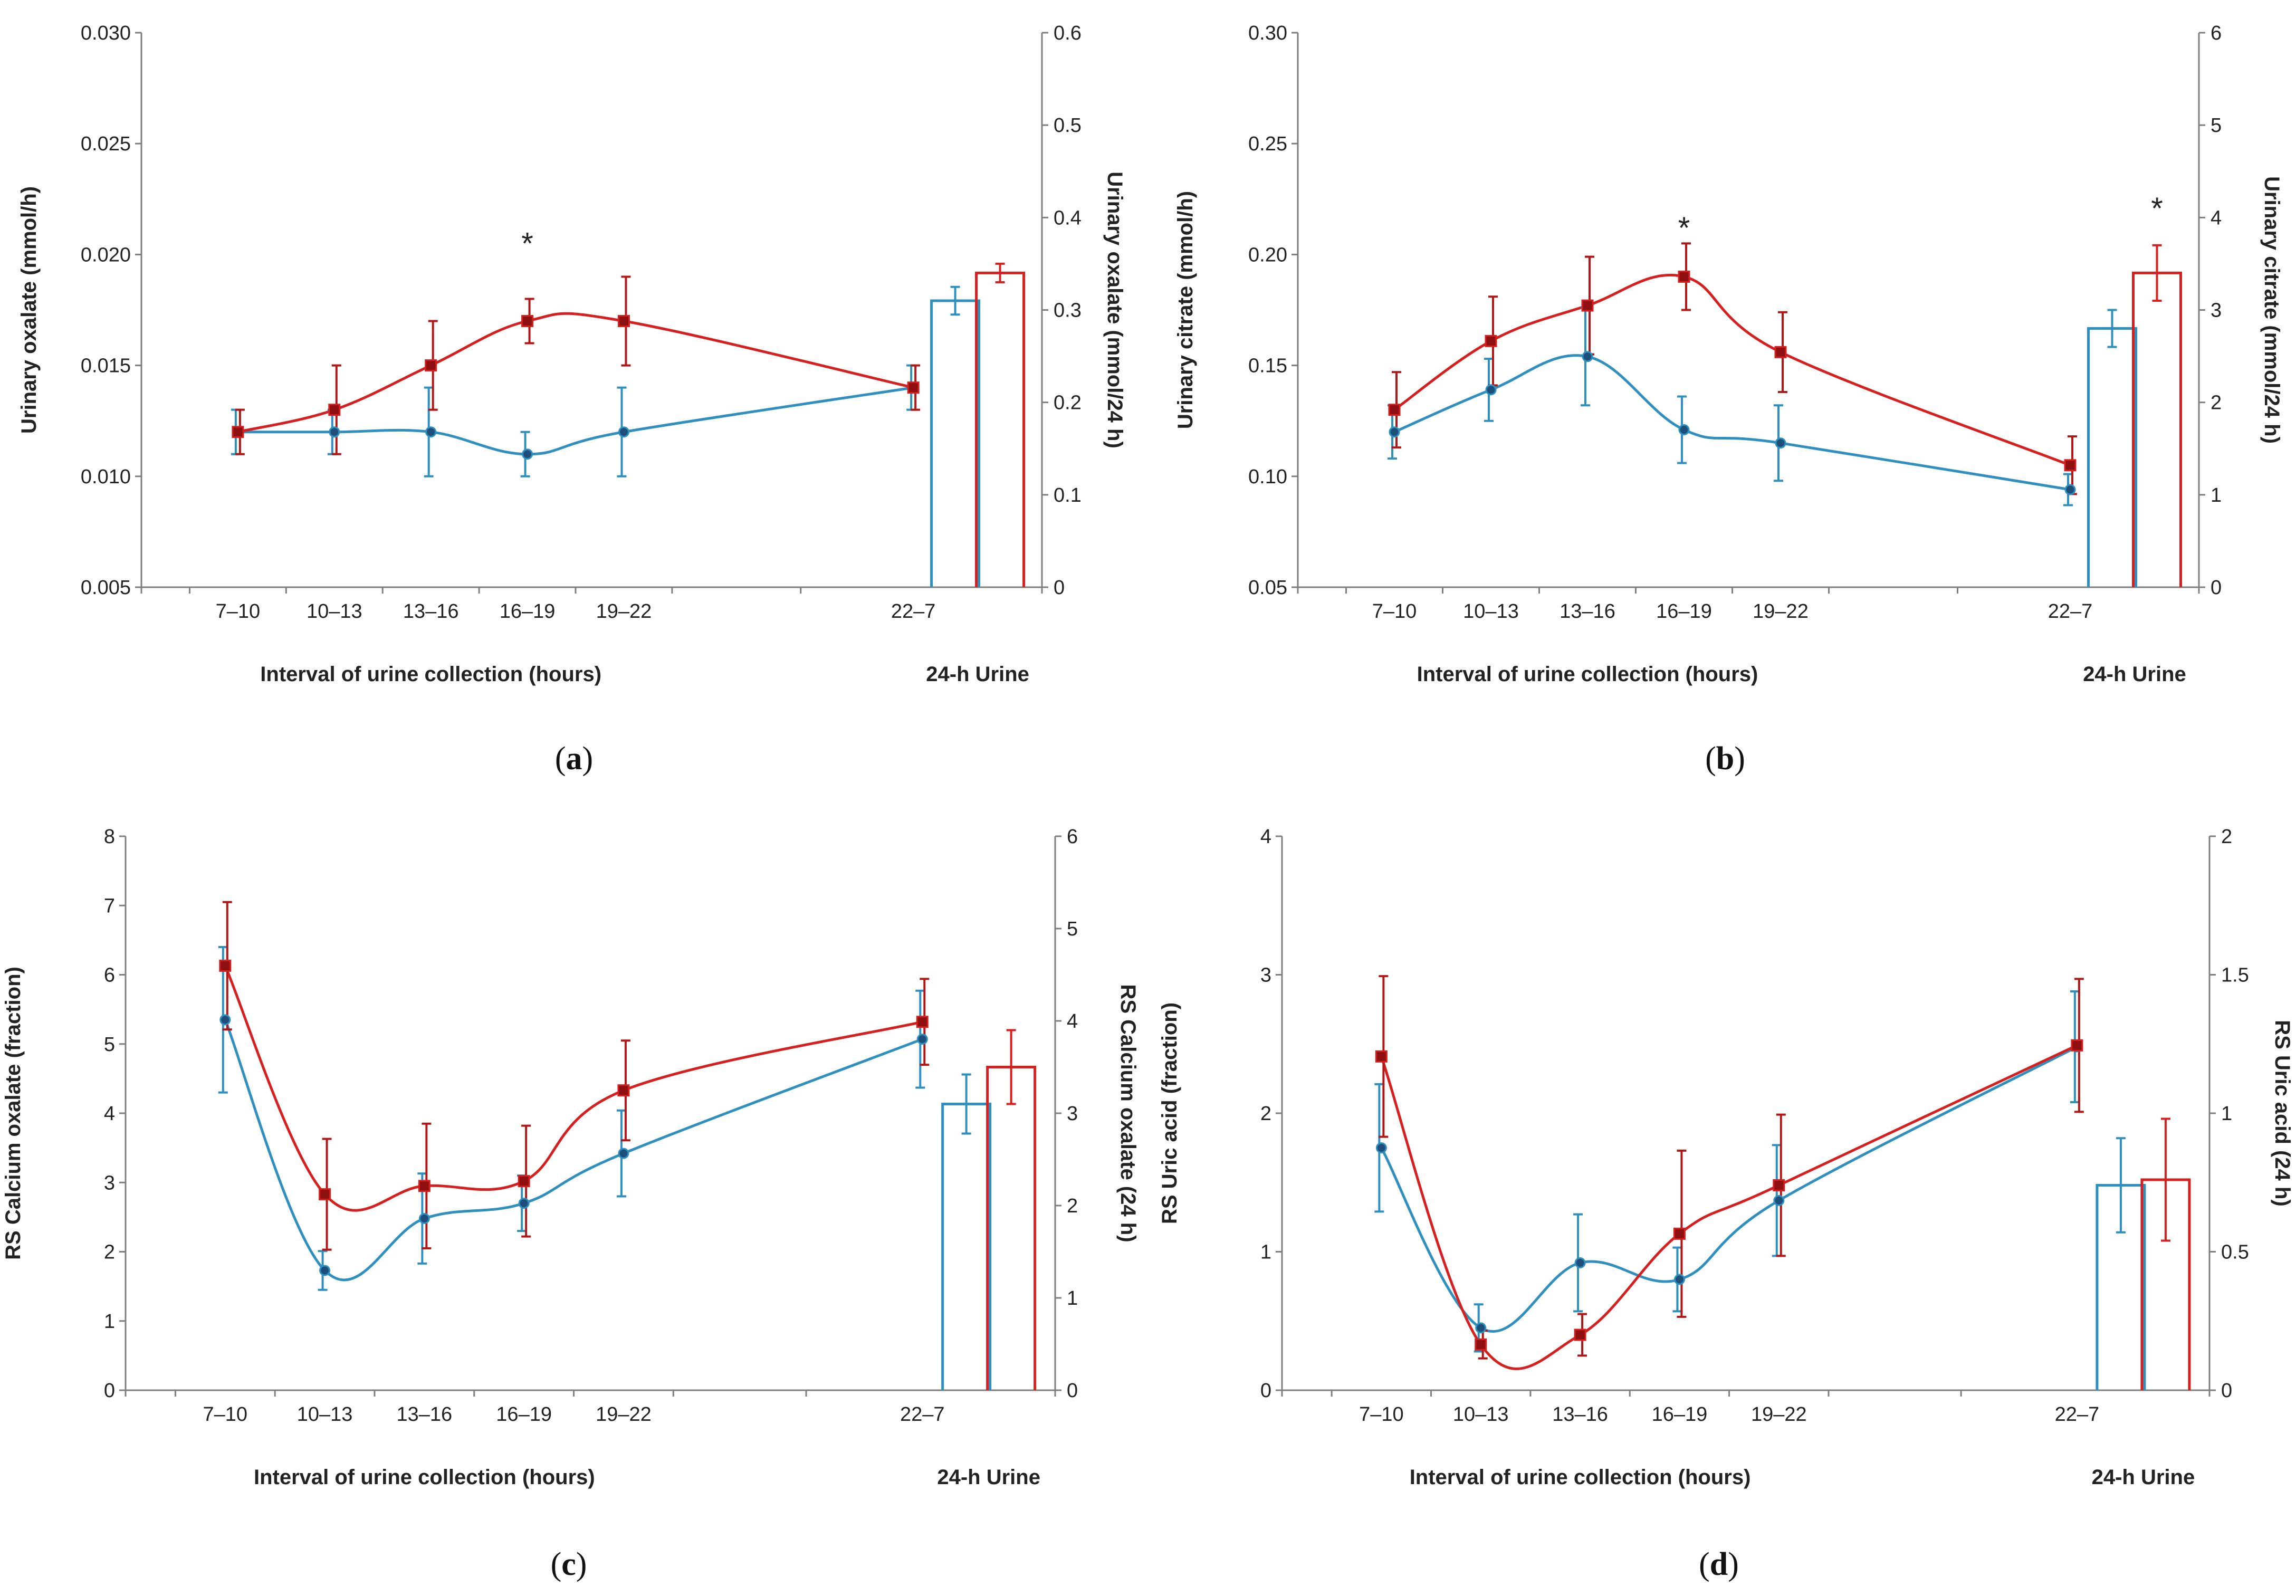 The height and width of the screenshot is (1596, 2296). Describe the element at coordinates (1267, 255) in the screenshot. I see `y-tick-label: 0.20` at that location.